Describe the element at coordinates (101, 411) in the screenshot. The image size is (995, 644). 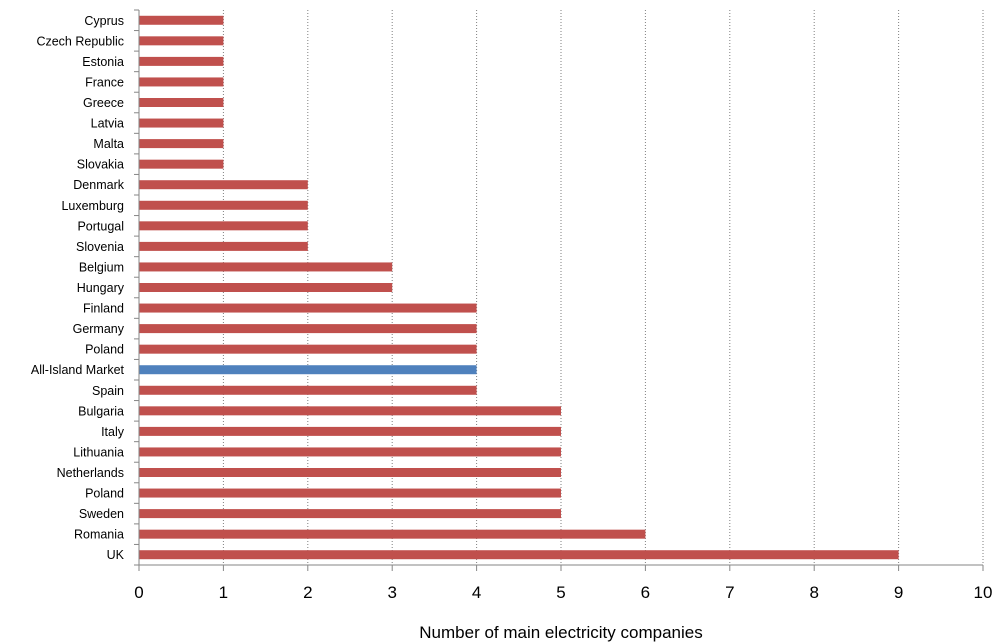
I see `category-label: Bulgaria` at that location.